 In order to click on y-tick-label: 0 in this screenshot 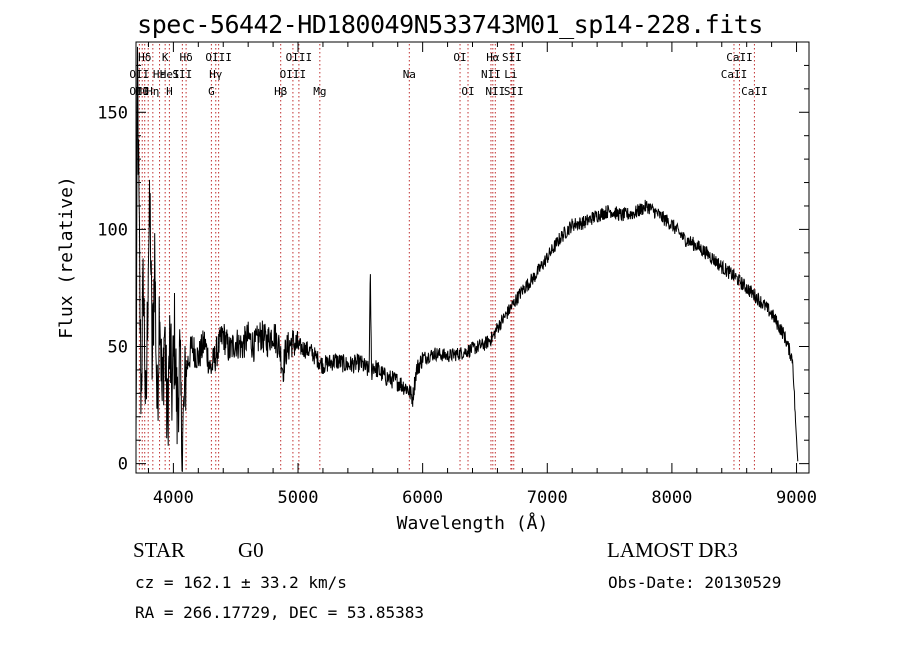, I will do `click(123, 465)`.